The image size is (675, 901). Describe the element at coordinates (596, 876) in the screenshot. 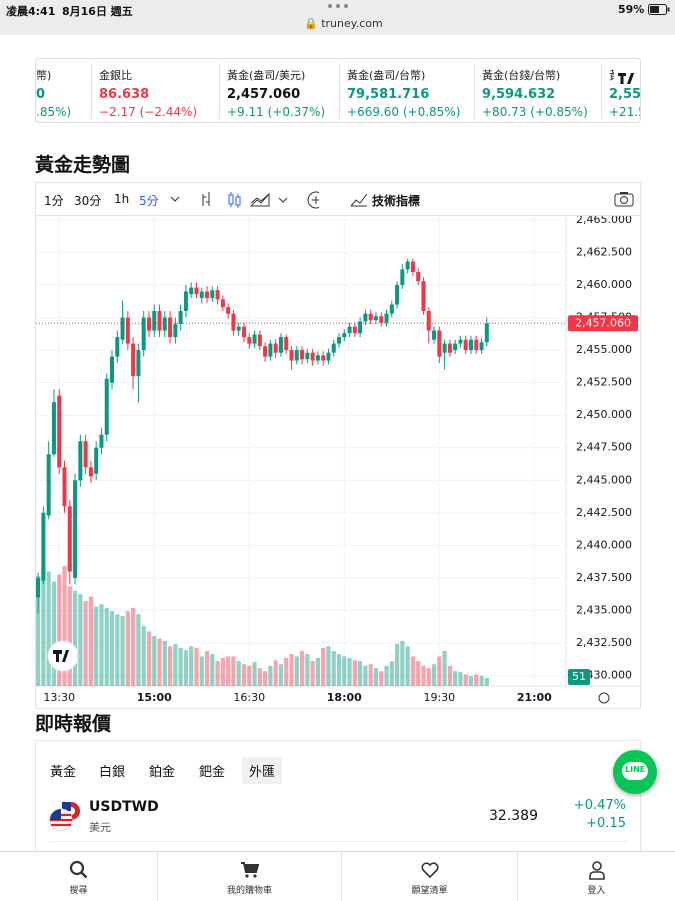

I see `nav-item: 登入` at that location.